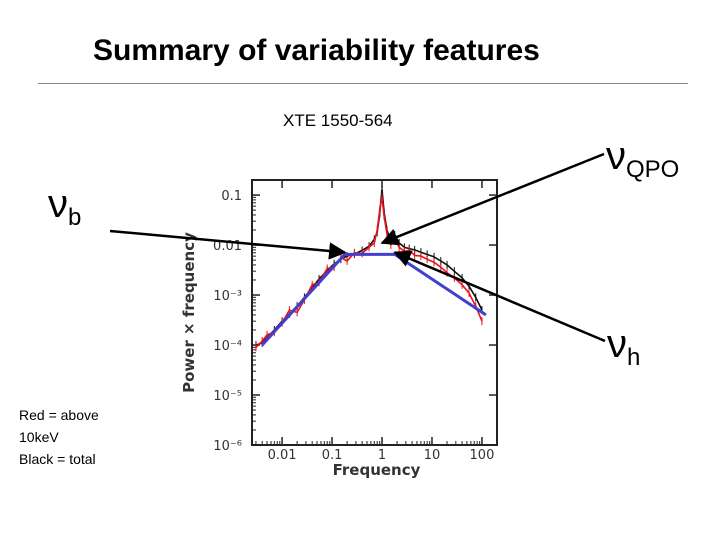 The image size is (720, 540). I want to click on arrow-nu-qpo, so click(492, 199).